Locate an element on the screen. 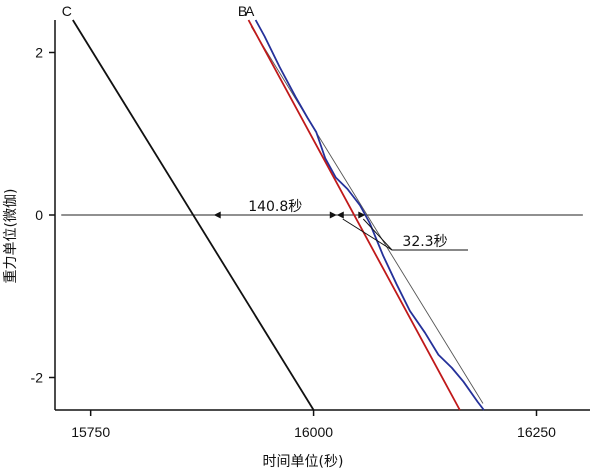 This screenshot has width=590, height=468. x-ticks: 15750 16000 16250 is located at coordinates (313, 425).